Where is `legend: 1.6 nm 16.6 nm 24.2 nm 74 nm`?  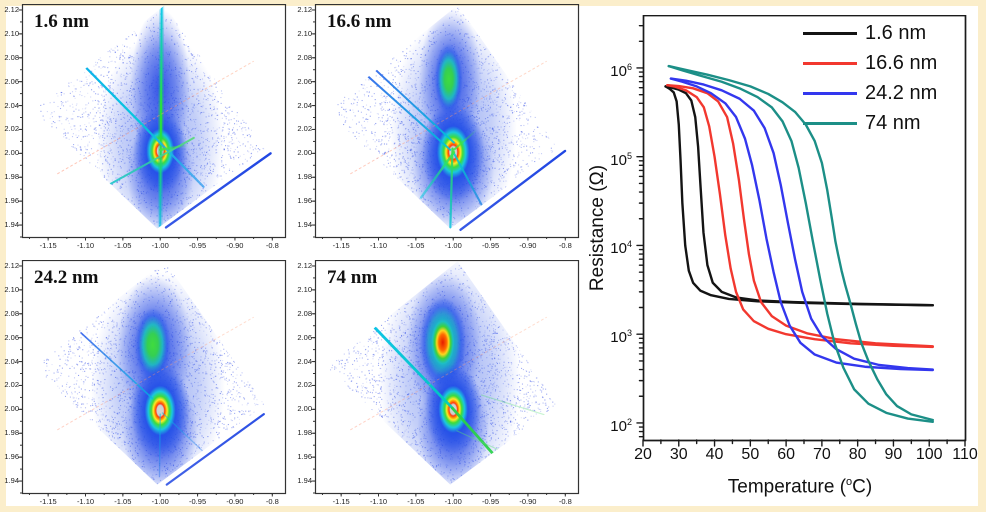 legend: 1.6 nm 16.6 nm 24.2 nm 74 nm is located at coordinates (870, 78).